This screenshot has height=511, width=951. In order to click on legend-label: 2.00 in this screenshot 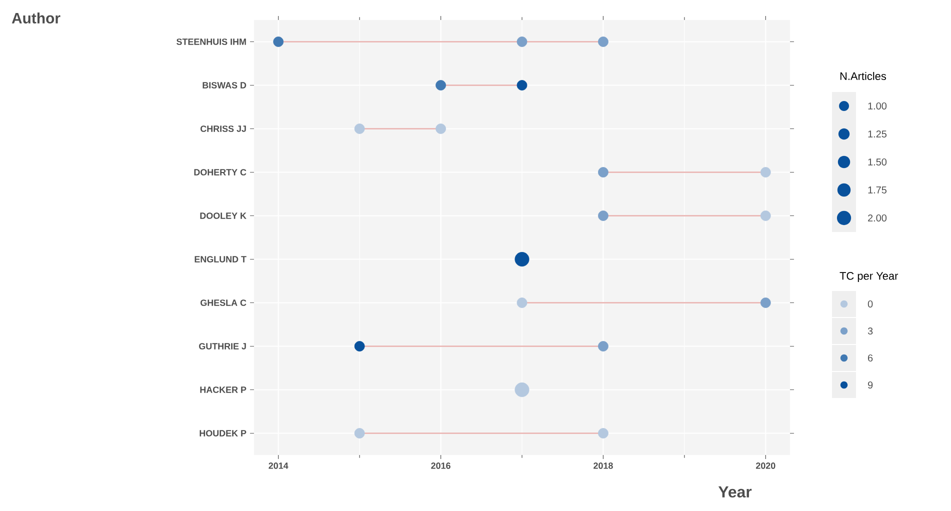, I will do `click(877, 218)`.